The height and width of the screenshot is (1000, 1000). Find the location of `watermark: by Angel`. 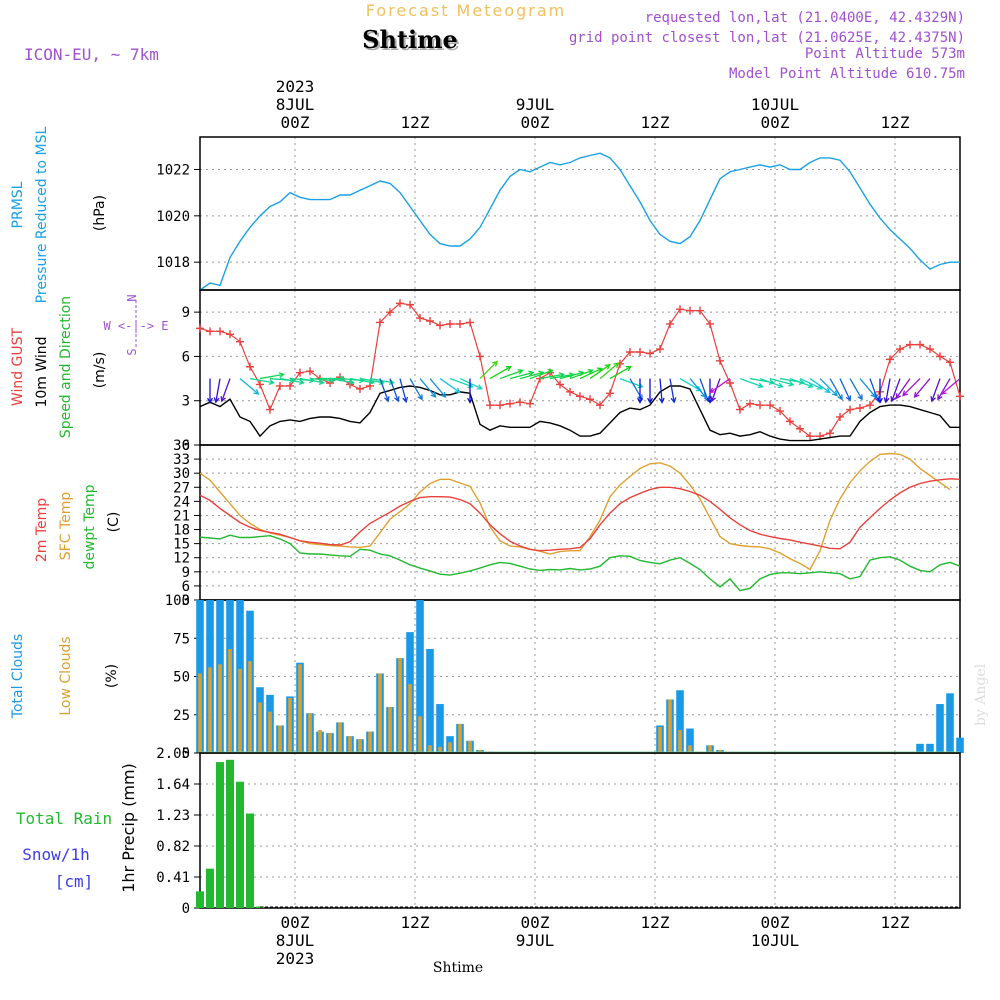

watermark: by Angel is located at coordinates (981, 694).